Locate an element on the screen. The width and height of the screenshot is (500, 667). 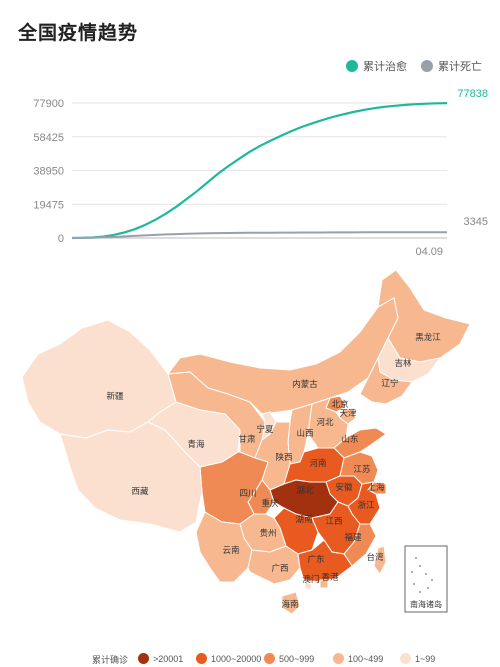
end-value-label: 3345 is located at coordinates (476, 222).